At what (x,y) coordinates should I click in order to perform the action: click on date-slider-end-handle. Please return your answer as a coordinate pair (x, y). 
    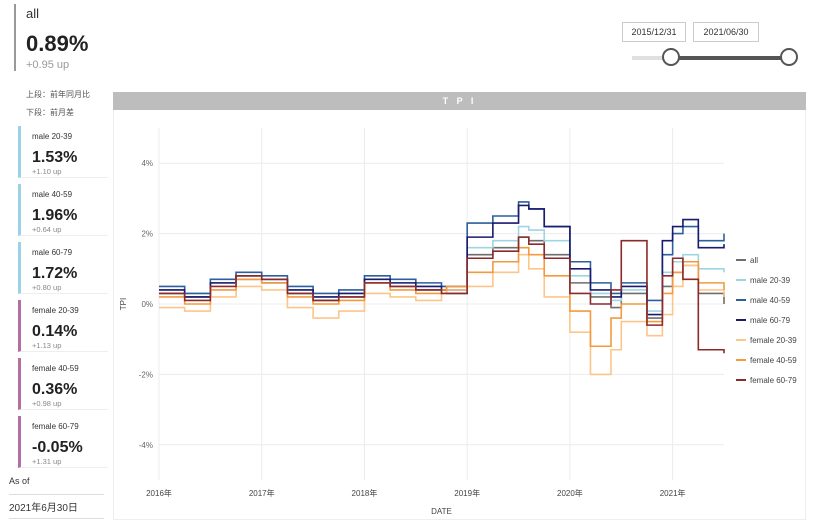
    Looking at the image, I should click on (789, 57).